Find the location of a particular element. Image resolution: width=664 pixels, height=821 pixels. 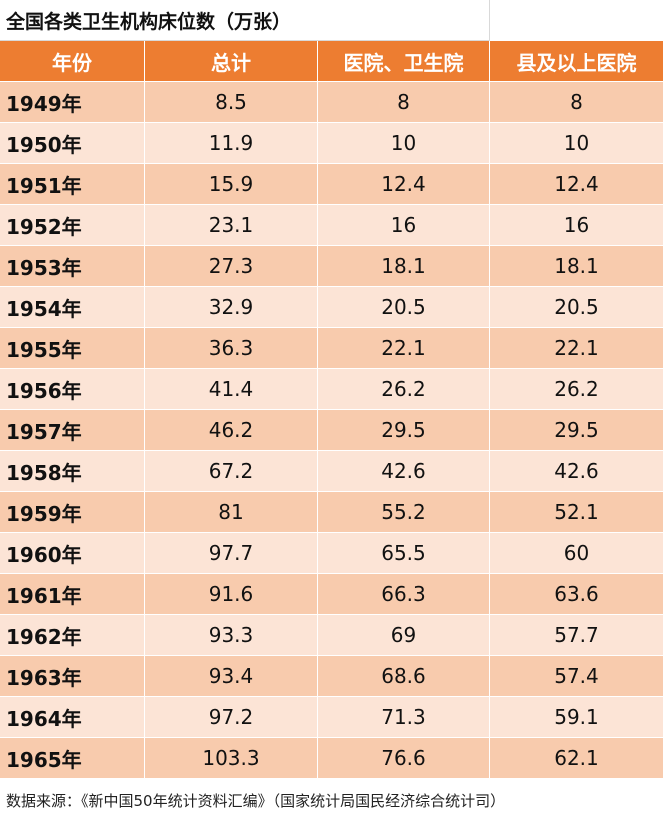

value-cell: 93.4 is located at coordinates (231, 676).